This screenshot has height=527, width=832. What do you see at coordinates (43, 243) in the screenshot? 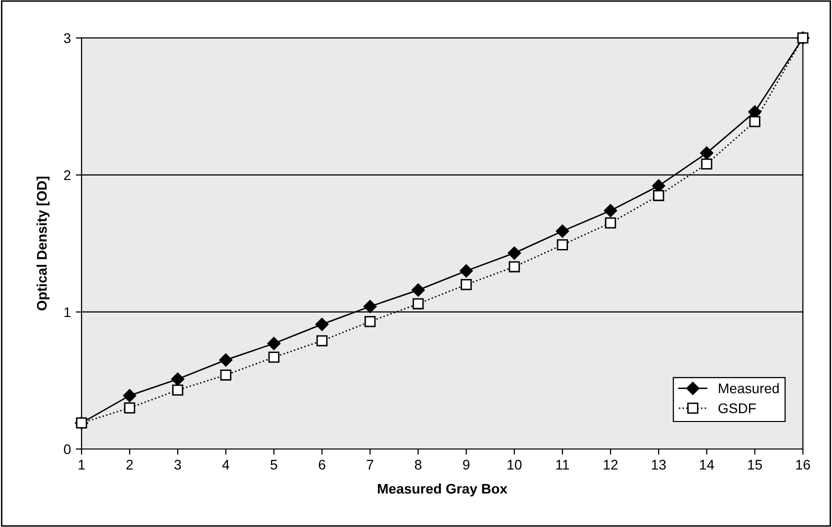
I see `y-axis-title: Optical Density [OD]` at bounding box center [43, 243].